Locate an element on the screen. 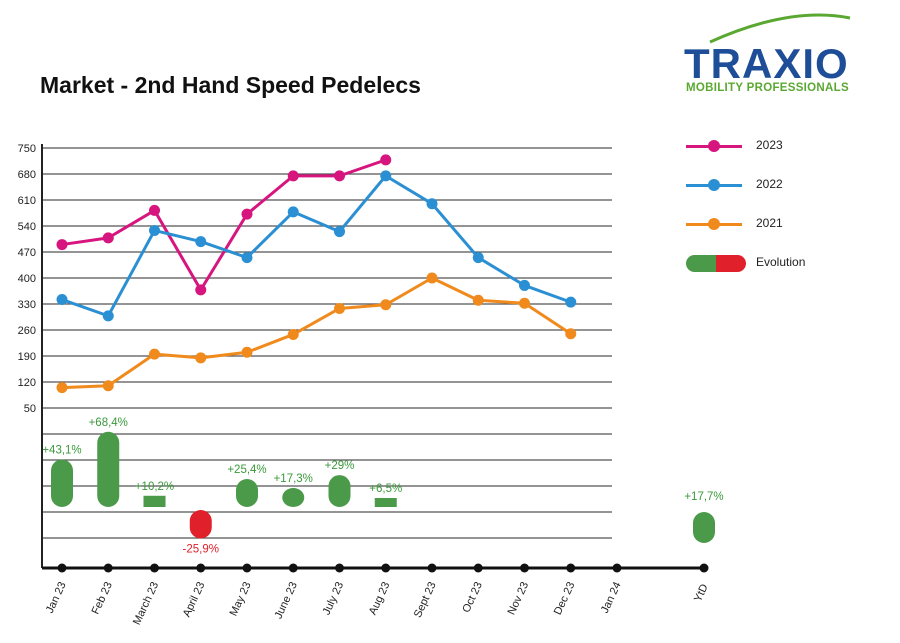 The height and width of the screenshot is (643, 900). evolution-label: +17,3% is located at coordinates (293, 479).